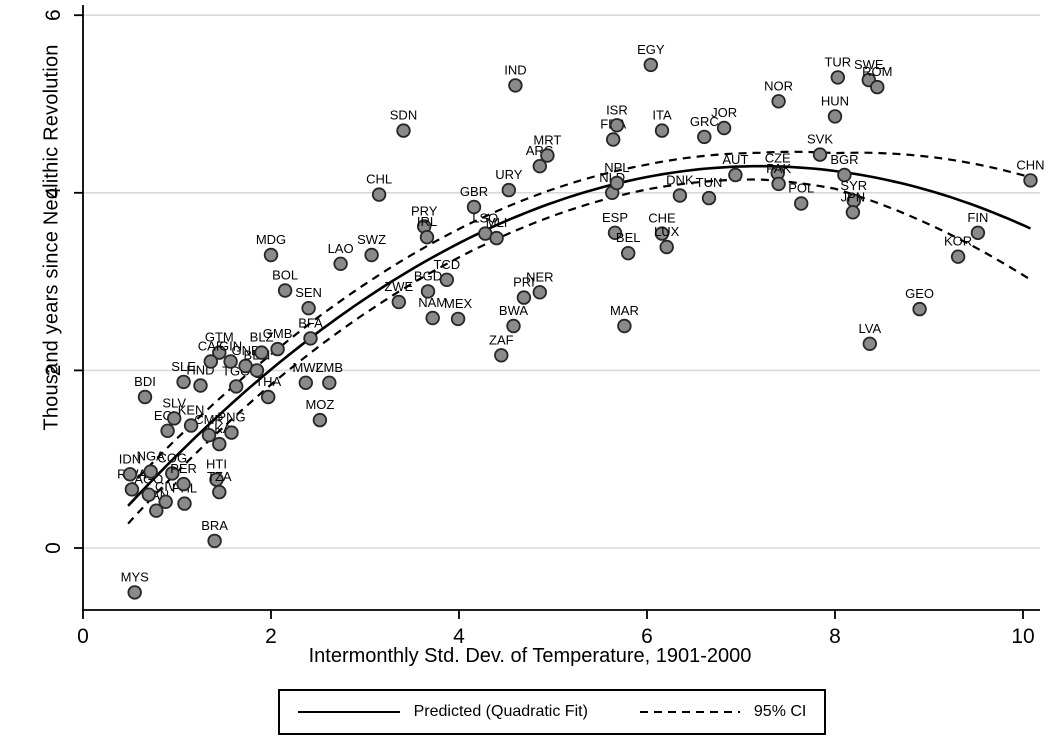  I want to click on data-point-BWA, so click(513, 326).